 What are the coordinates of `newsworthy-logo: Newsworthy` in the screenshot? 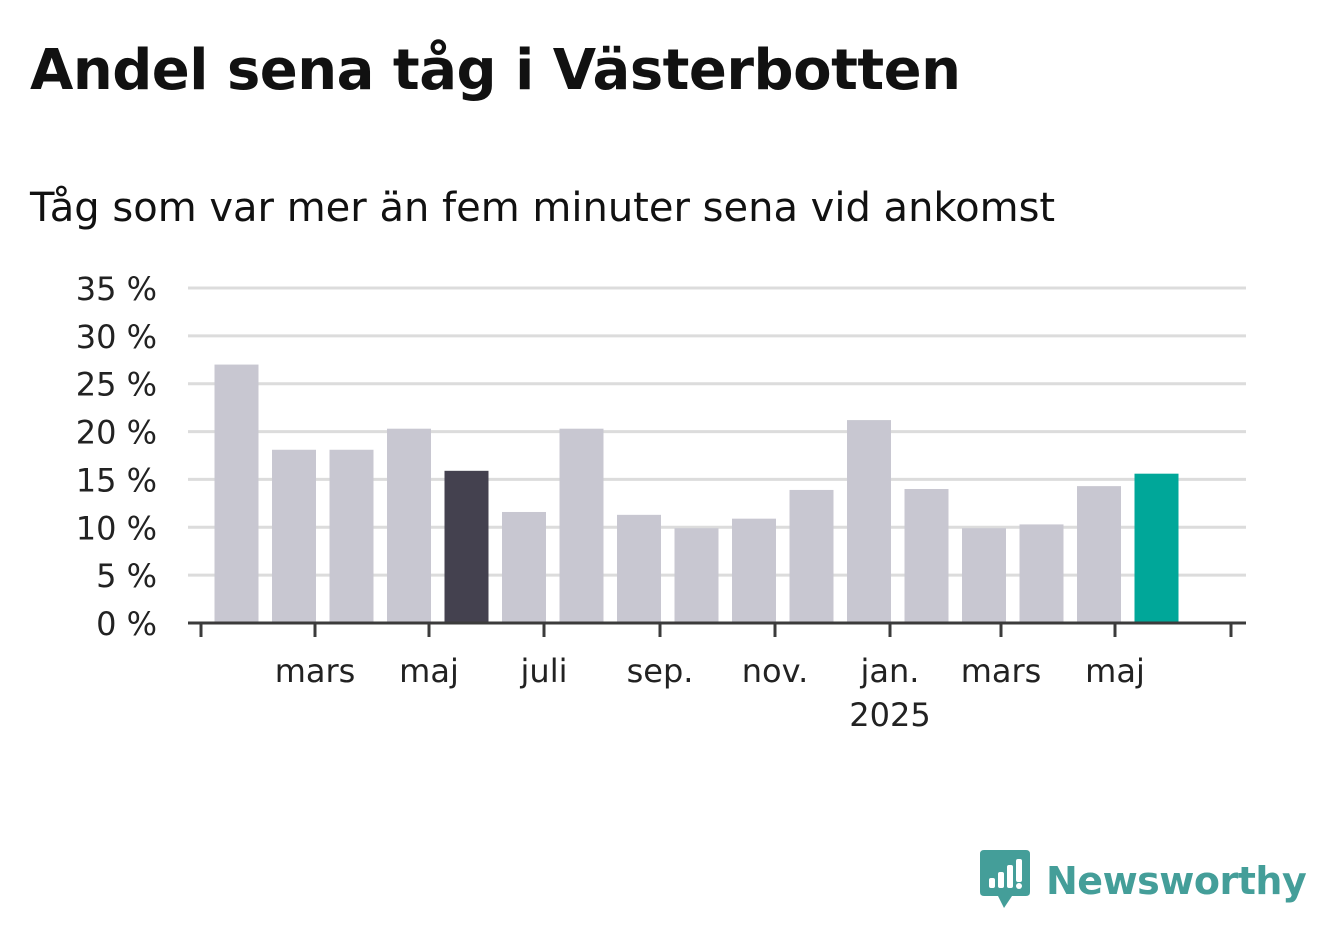 It's located at (1143, 881).